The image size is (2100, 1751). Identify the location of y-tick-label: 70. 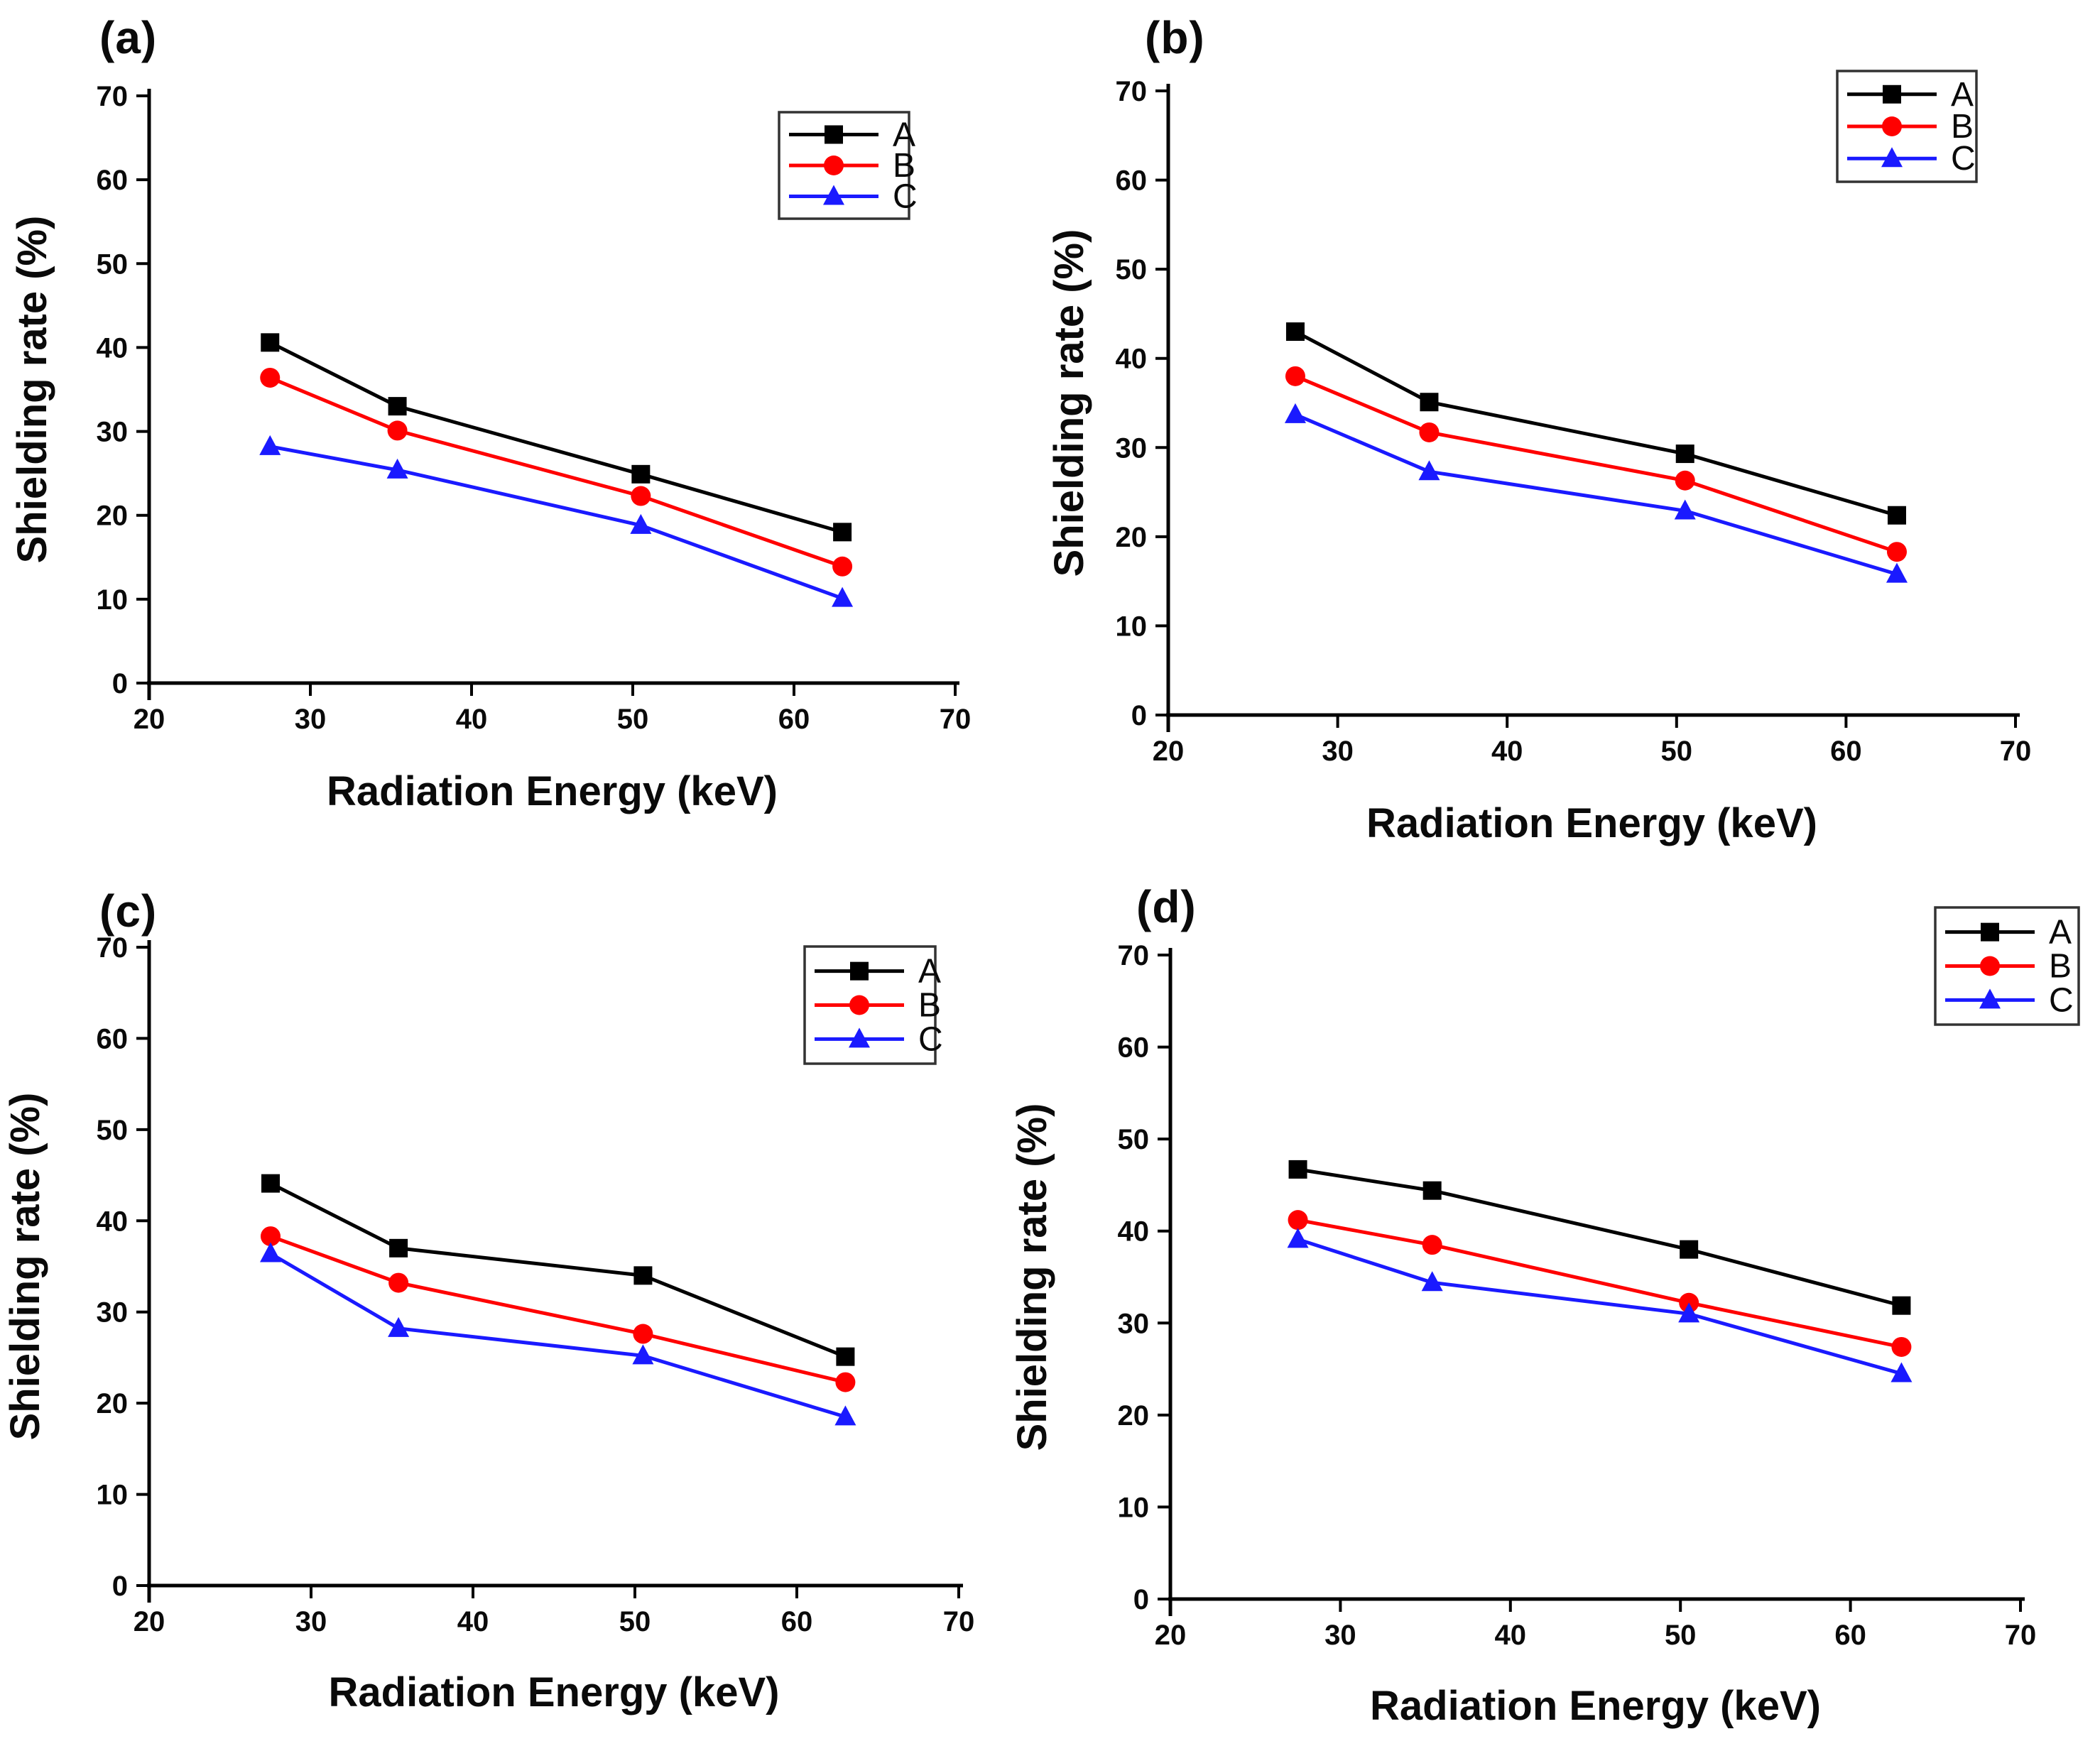
(1132, 91).